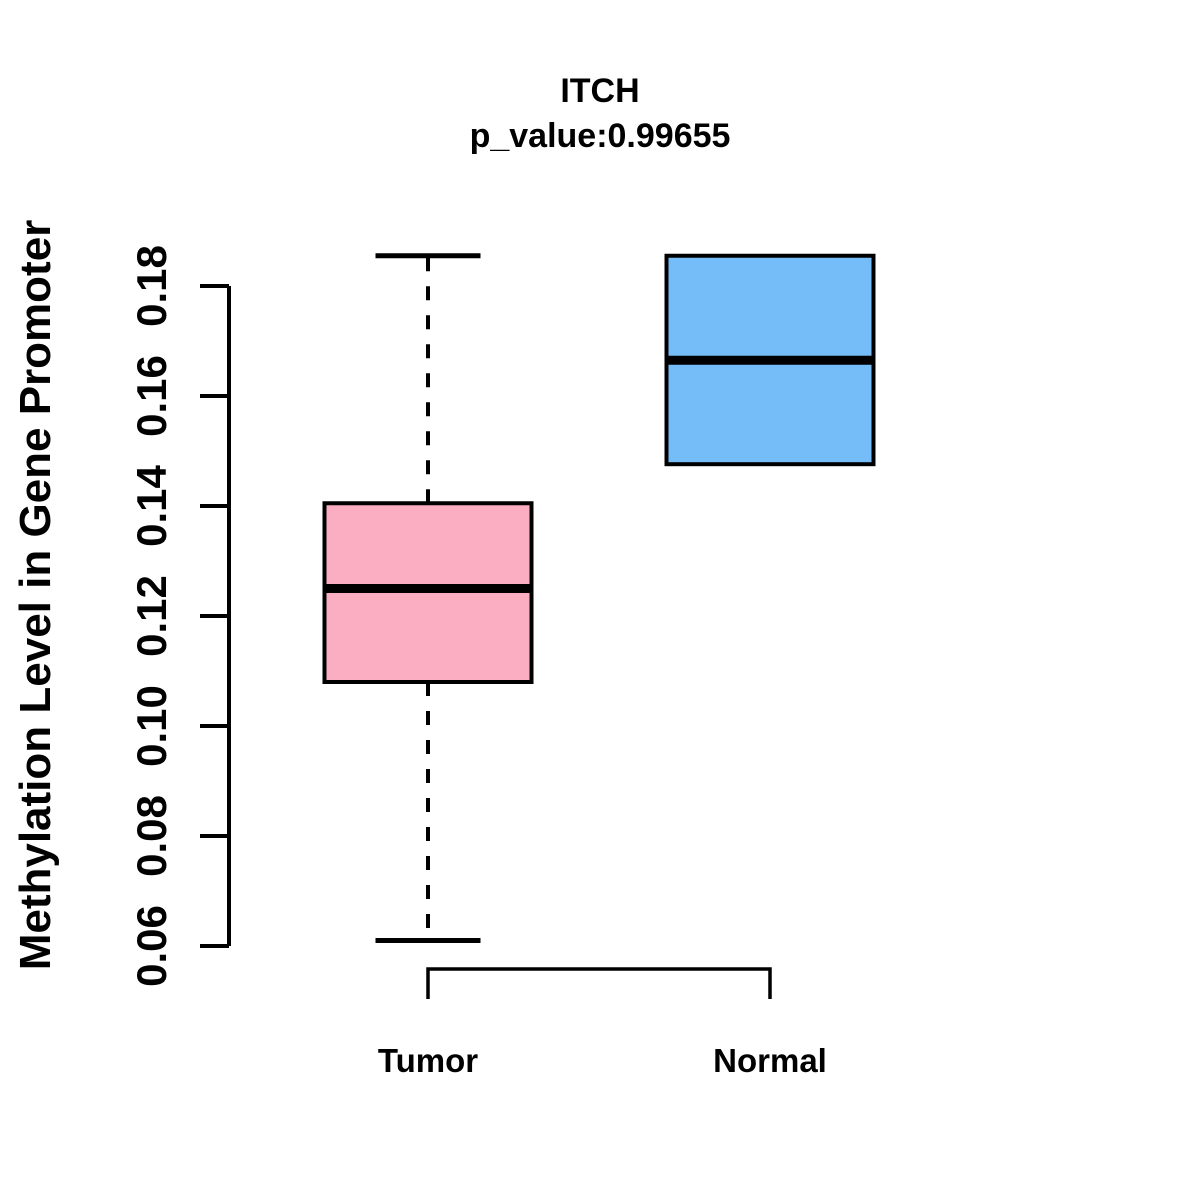 The width and height of the screenshot is (1200, 1200). Describe the element at coordinates (600, 136) in the screenshot. I see `chart-subtitle: p_value:0.99655` at that location.